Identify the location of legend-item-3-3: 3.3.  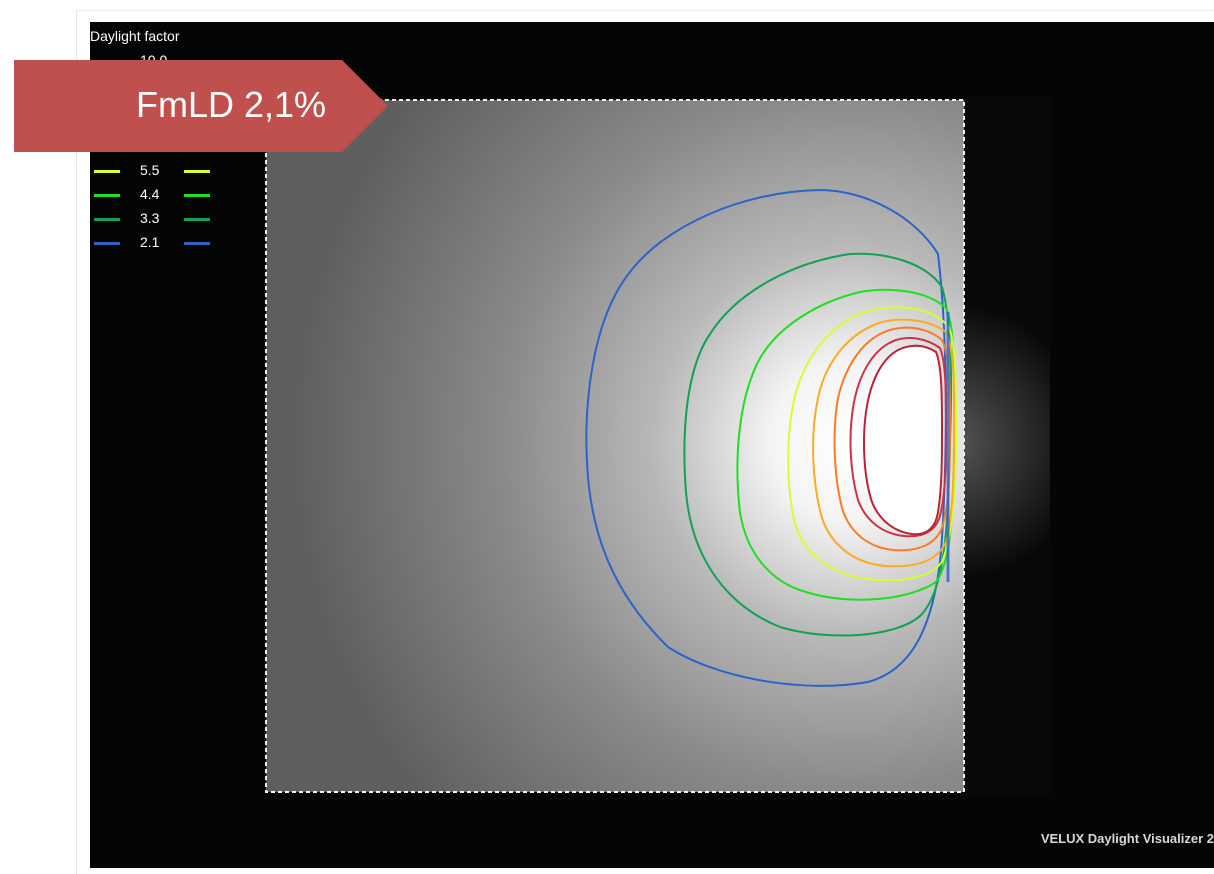
(155, 219).